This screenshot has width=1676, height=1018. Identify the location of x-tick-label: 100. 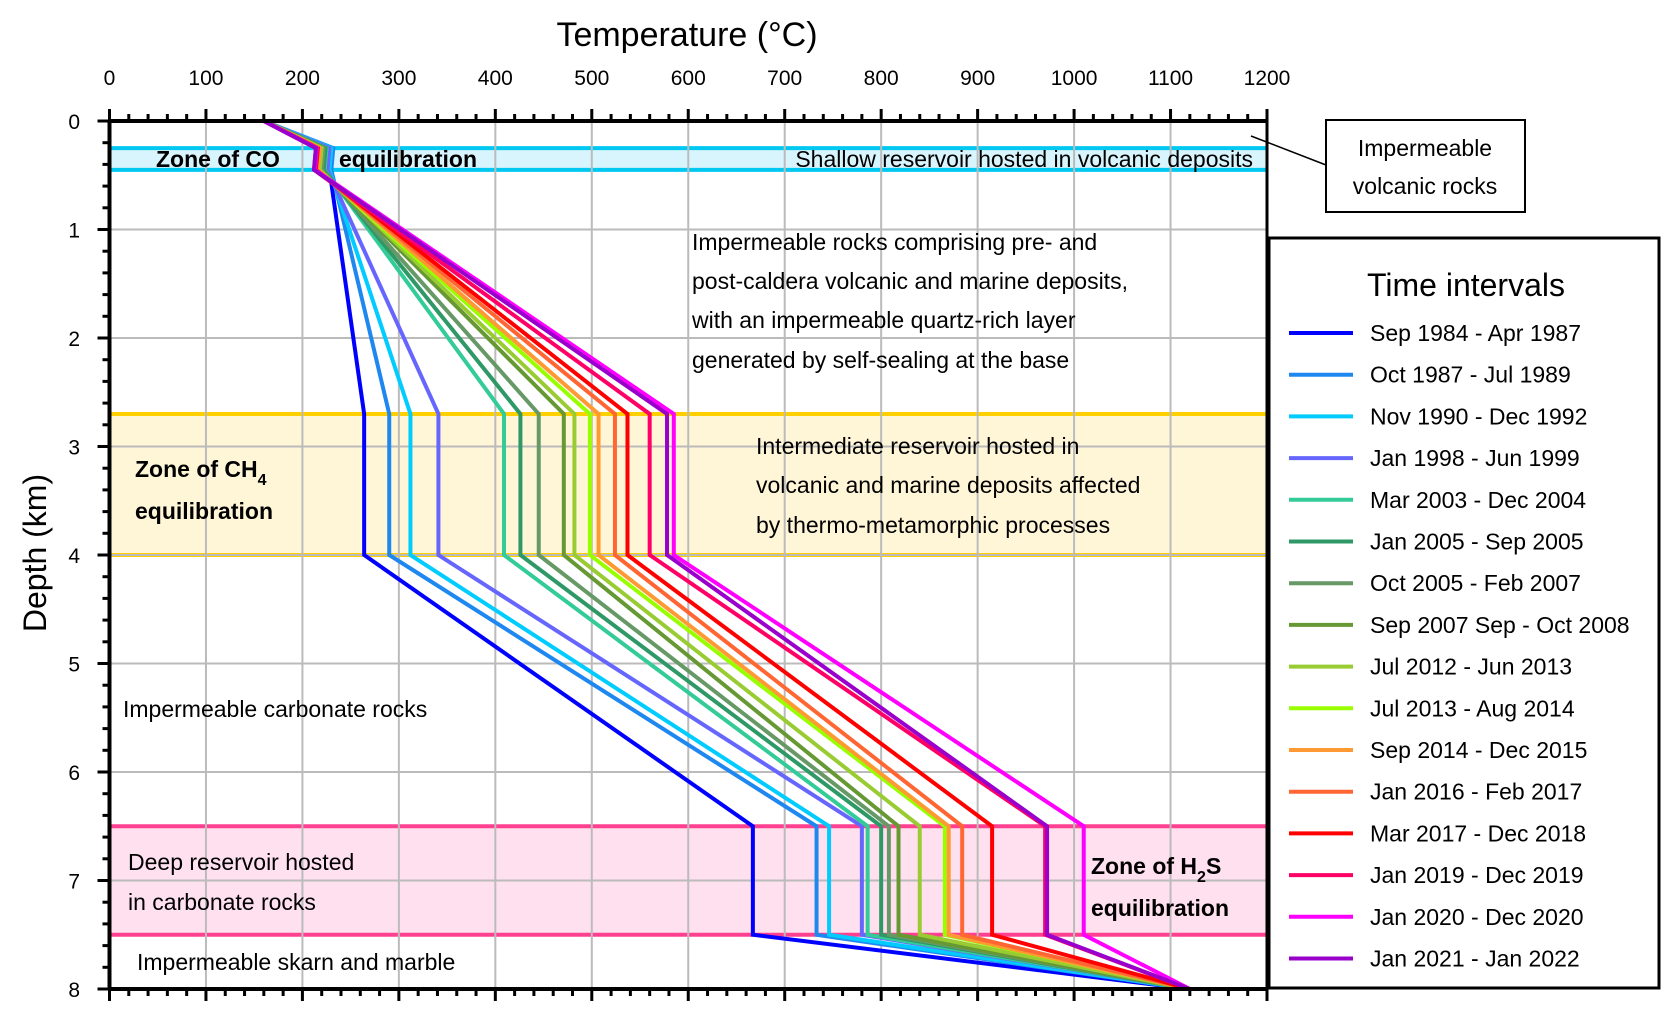
(205, 78).